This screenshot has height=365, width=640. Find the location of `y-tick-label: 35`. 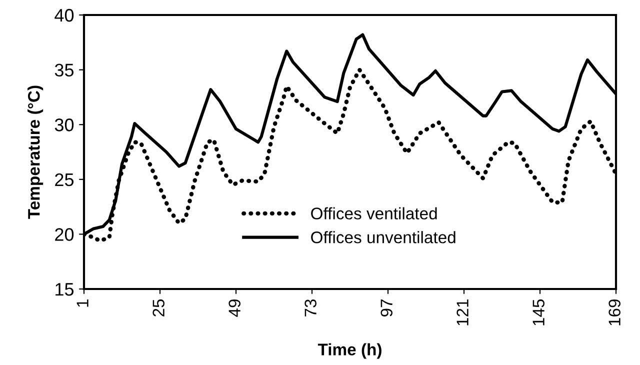

y-tick-label: 35 is located at coordinates (64, 70).